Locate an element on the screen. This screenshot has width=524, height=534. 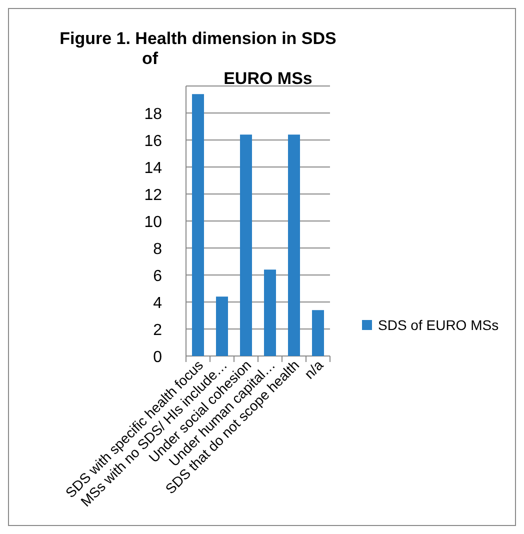
y-tick-label: 6 is located at coordinates (157, 276).